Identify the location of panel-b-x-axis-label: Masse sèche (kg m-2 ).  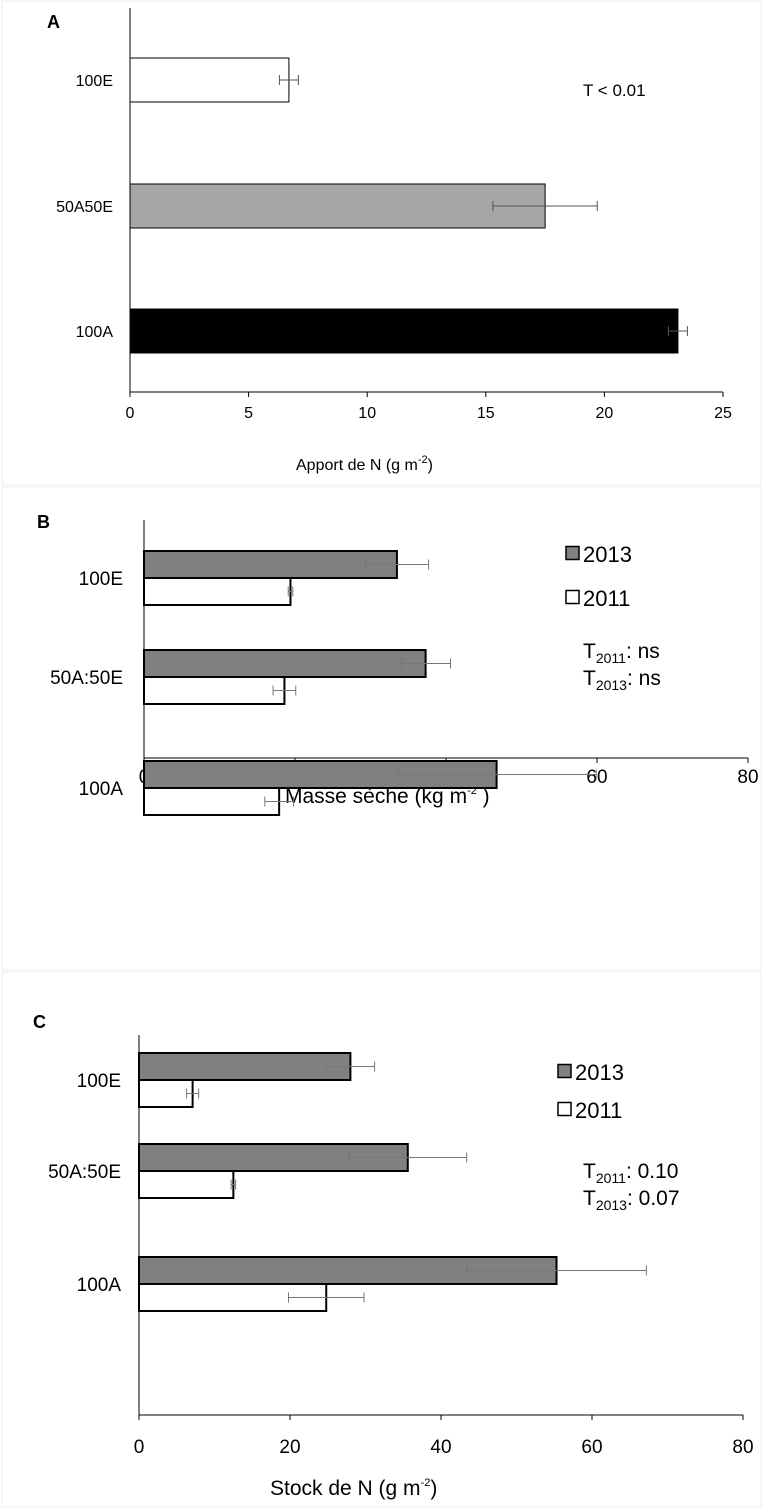
(387, 796).